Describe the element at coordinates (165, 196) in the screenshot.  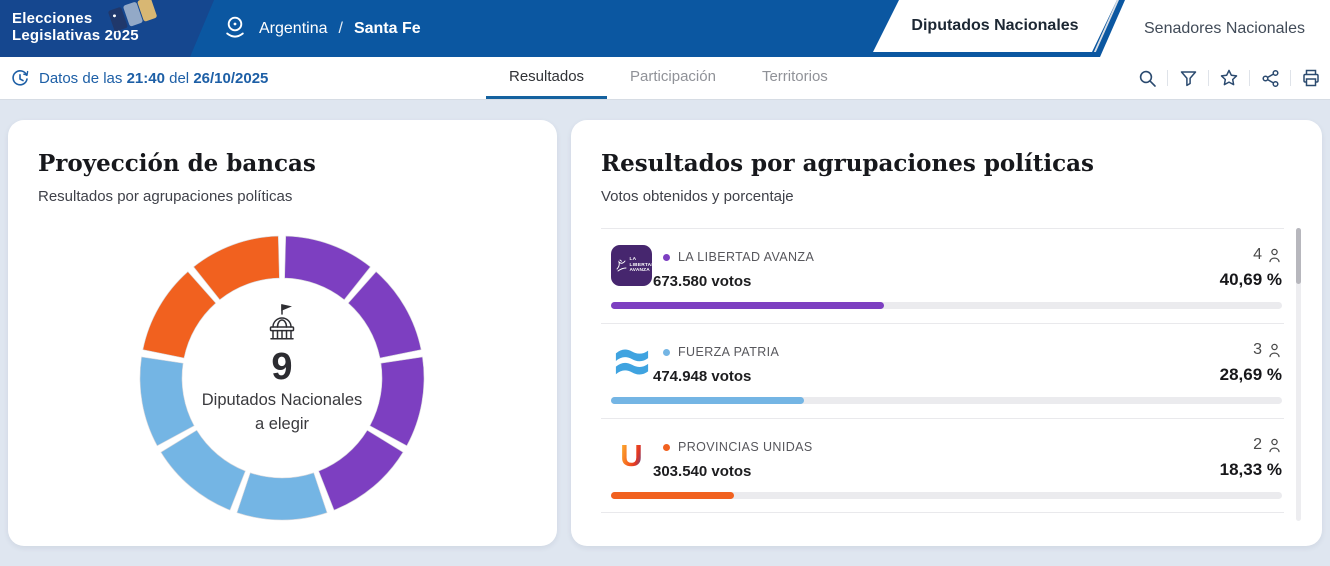
I see `seats-card-subtitle: Resultados por agrupaciones políticas` at that location.